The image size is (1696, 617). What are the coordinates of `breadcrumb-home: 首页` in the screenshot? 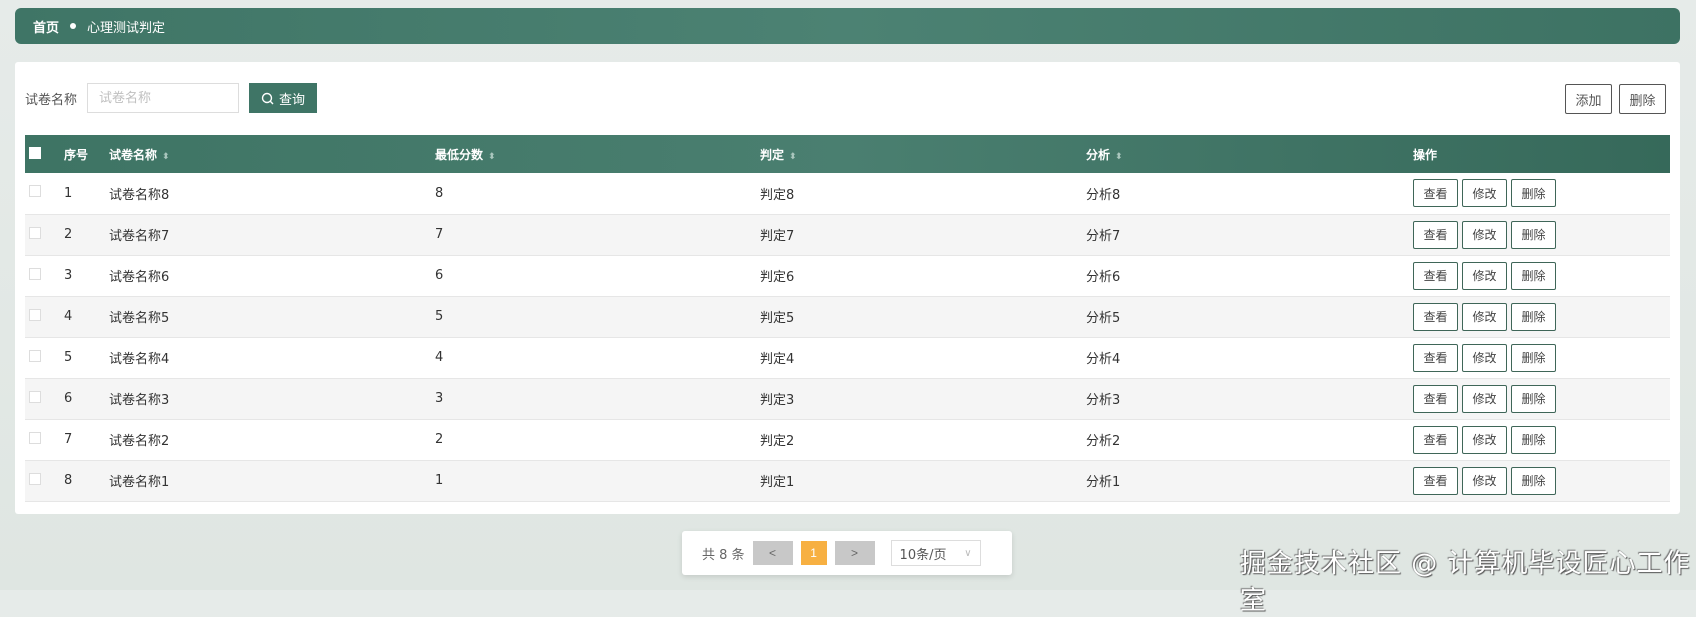 It's located at (46, 28).